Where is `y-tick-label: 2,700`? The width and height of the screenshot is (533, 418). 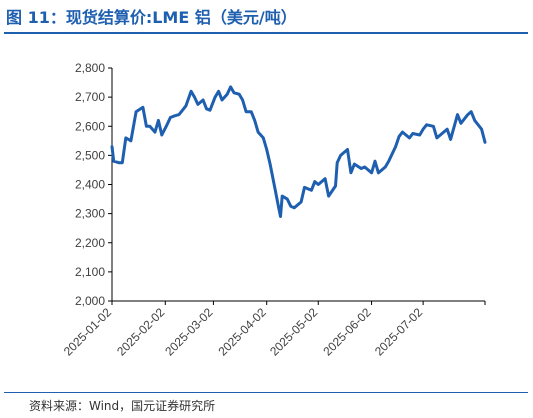 y-tick-label: 2,700 is located at coordinates (90, 97).